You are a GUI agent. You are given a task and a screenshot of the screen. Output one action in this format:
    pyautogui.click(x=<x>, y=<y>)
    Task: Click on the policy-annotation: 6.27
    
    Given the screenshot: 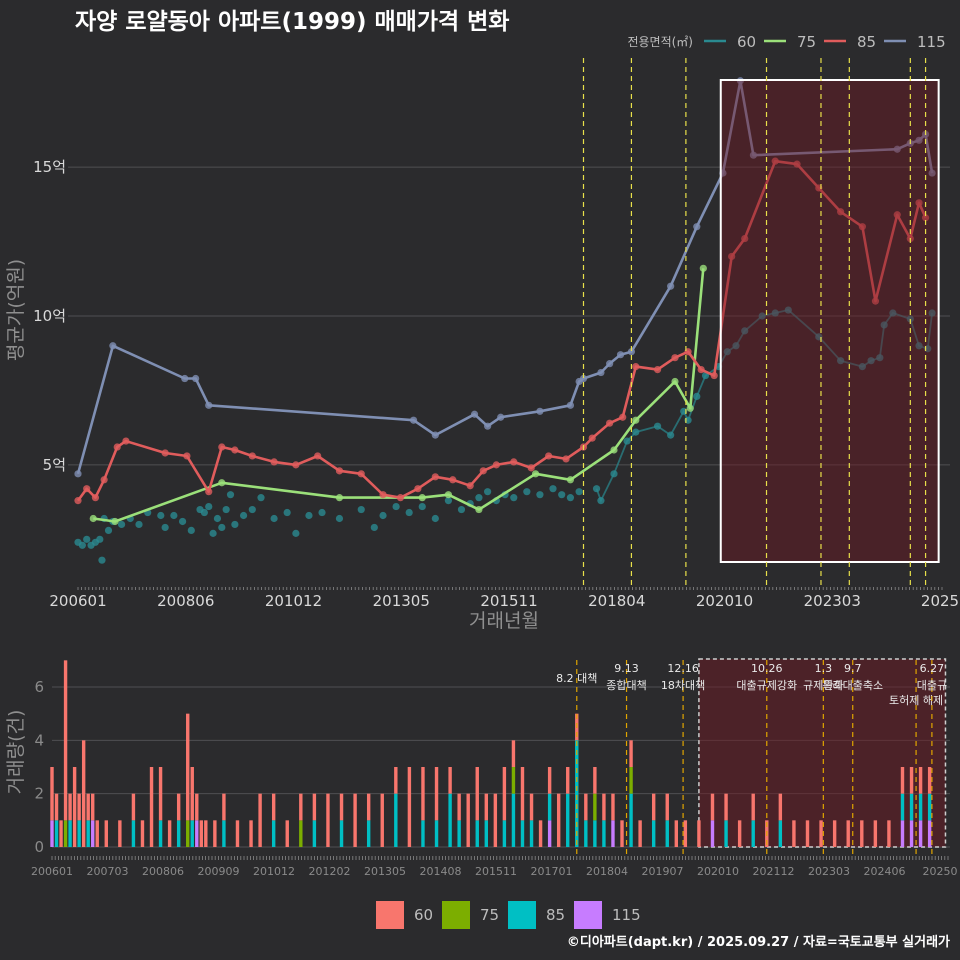 What is the action you would take?
    pyautogui.click(x=932, y=668)
    